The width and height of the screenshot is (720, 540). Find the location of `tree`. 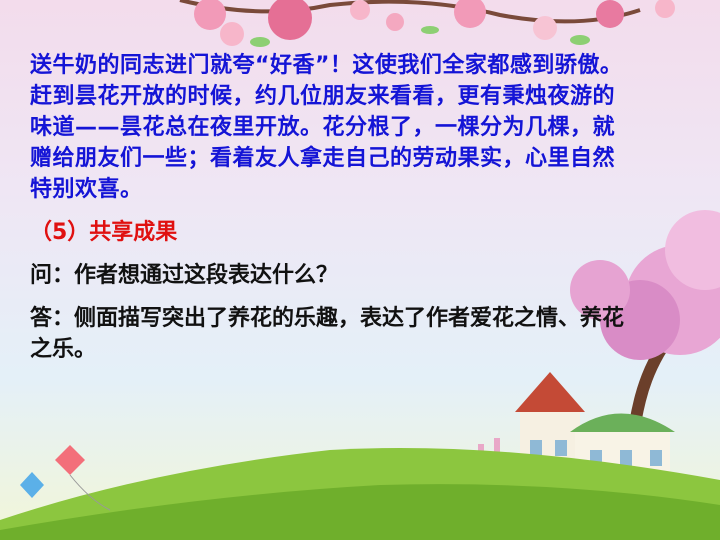

tree is located at coordinates (645, 375).